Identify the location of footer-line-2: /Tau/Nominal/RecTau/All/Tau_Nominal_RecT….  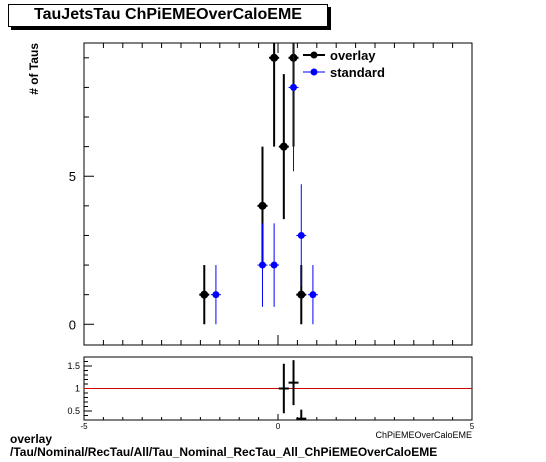
(224, 452).